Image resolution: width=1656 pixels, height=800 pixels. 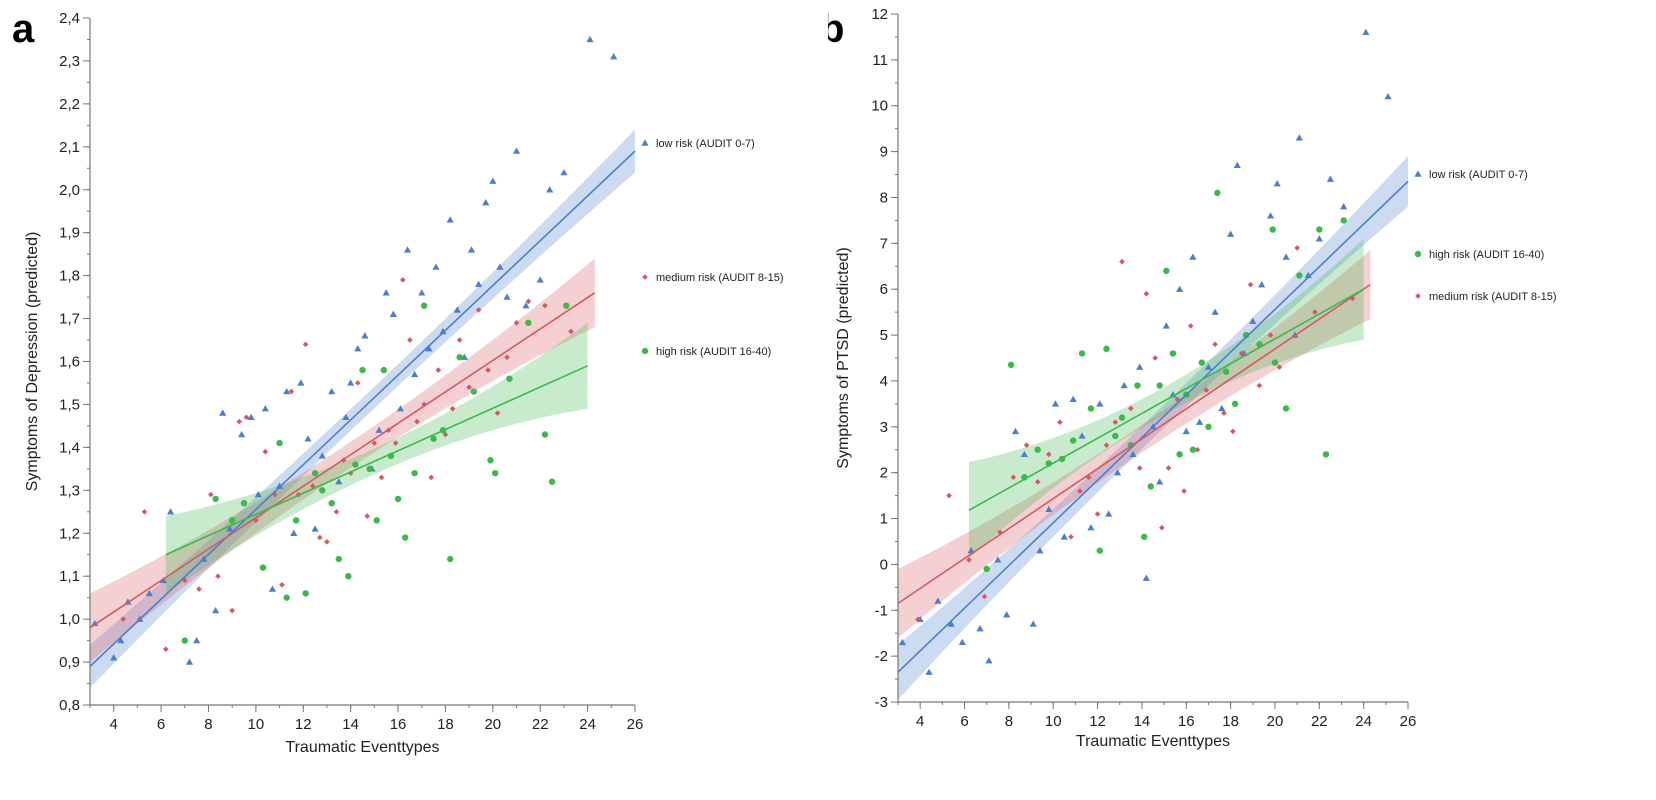 I want to click on x-tick-label: 22, so click(x=540, y=724).